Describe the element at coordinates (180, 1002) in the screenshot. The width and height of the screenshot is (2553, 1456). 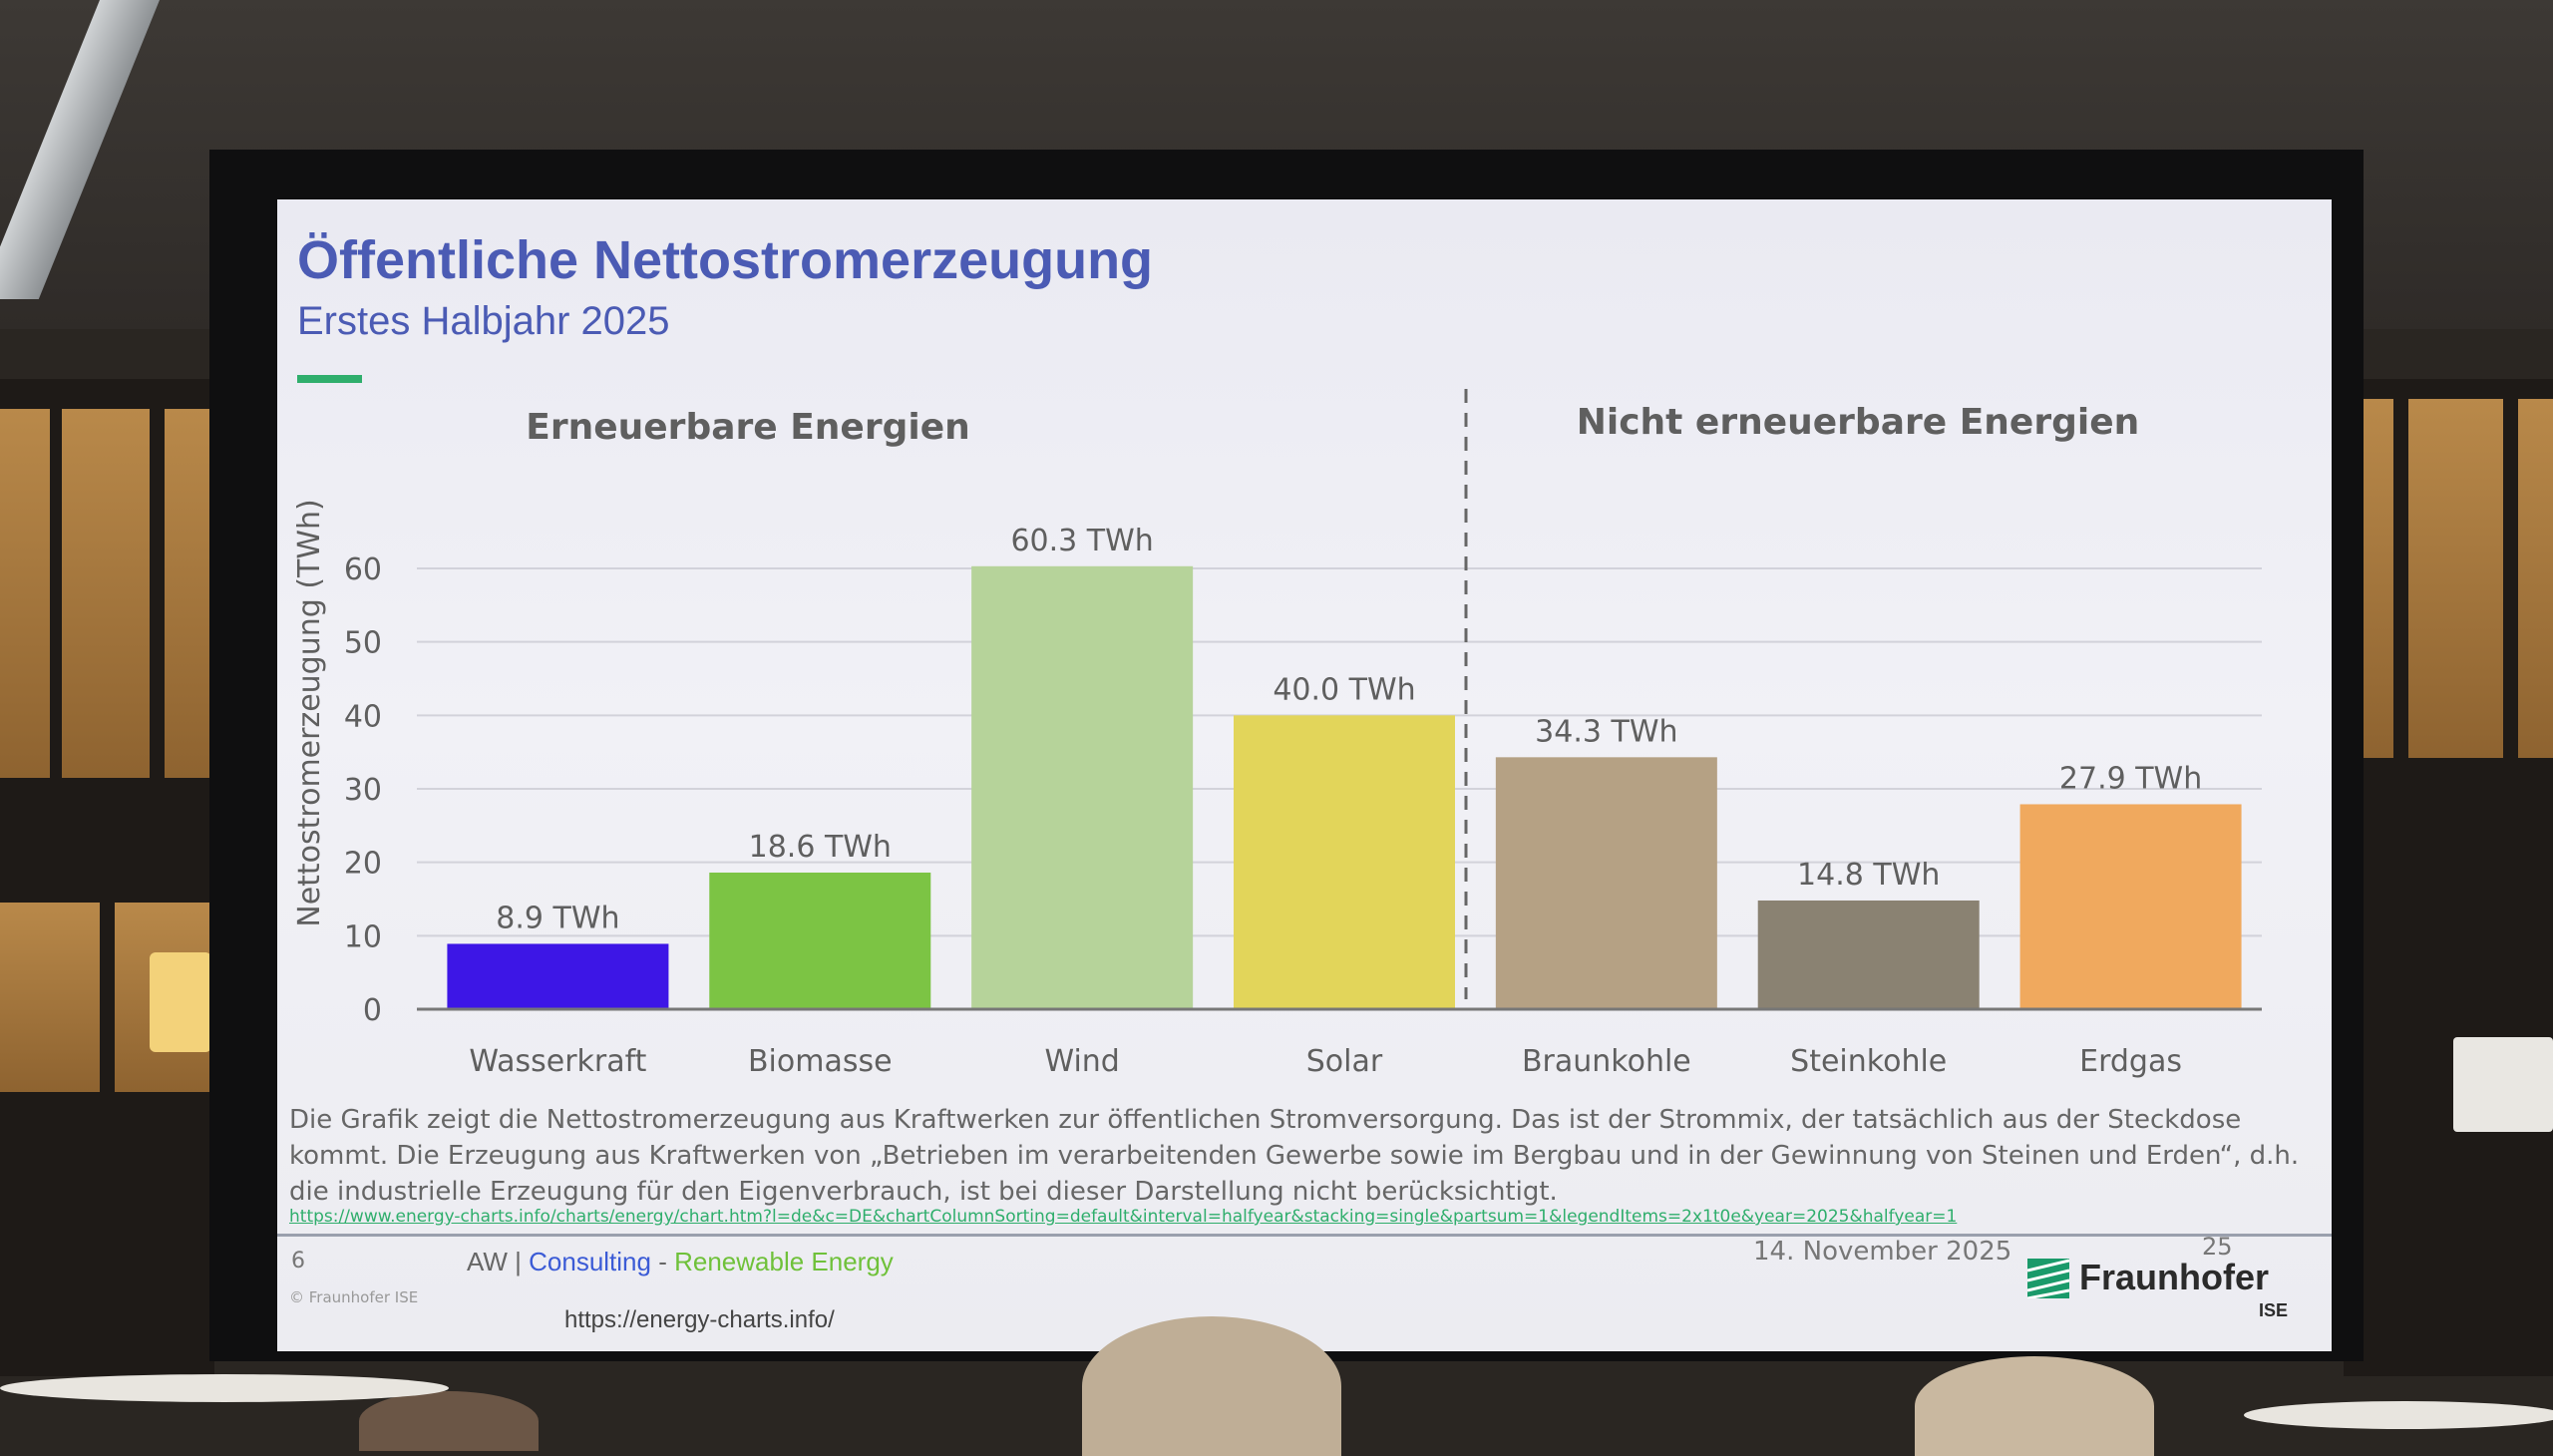
I see `wall-lamp` at that location.